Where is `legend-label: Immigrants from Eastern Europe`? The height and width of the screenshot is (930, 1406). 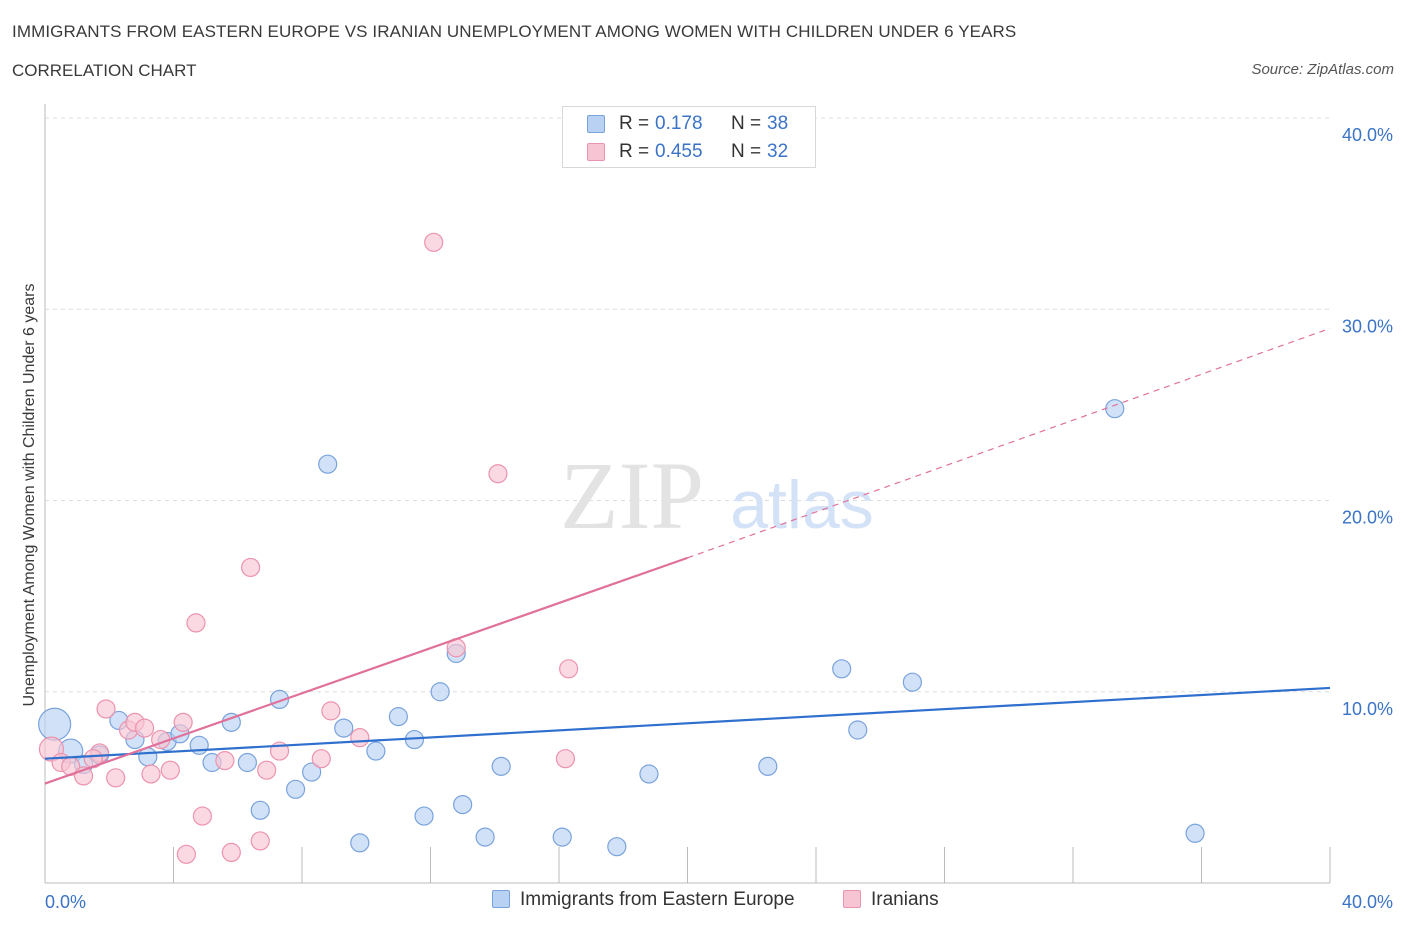
legend-label: Immigrants from Eastern Europe is located at coordinates (657, 899).